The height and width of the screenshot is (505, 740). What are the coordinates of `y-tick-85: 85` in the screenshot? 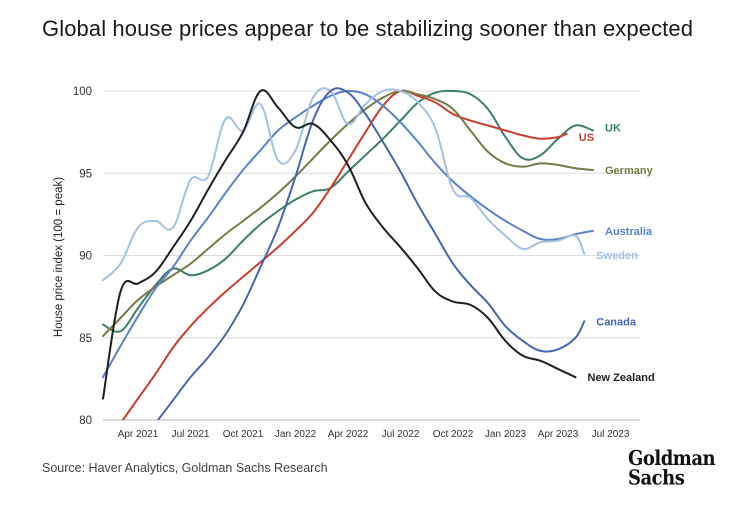 It's located at (85, 339).